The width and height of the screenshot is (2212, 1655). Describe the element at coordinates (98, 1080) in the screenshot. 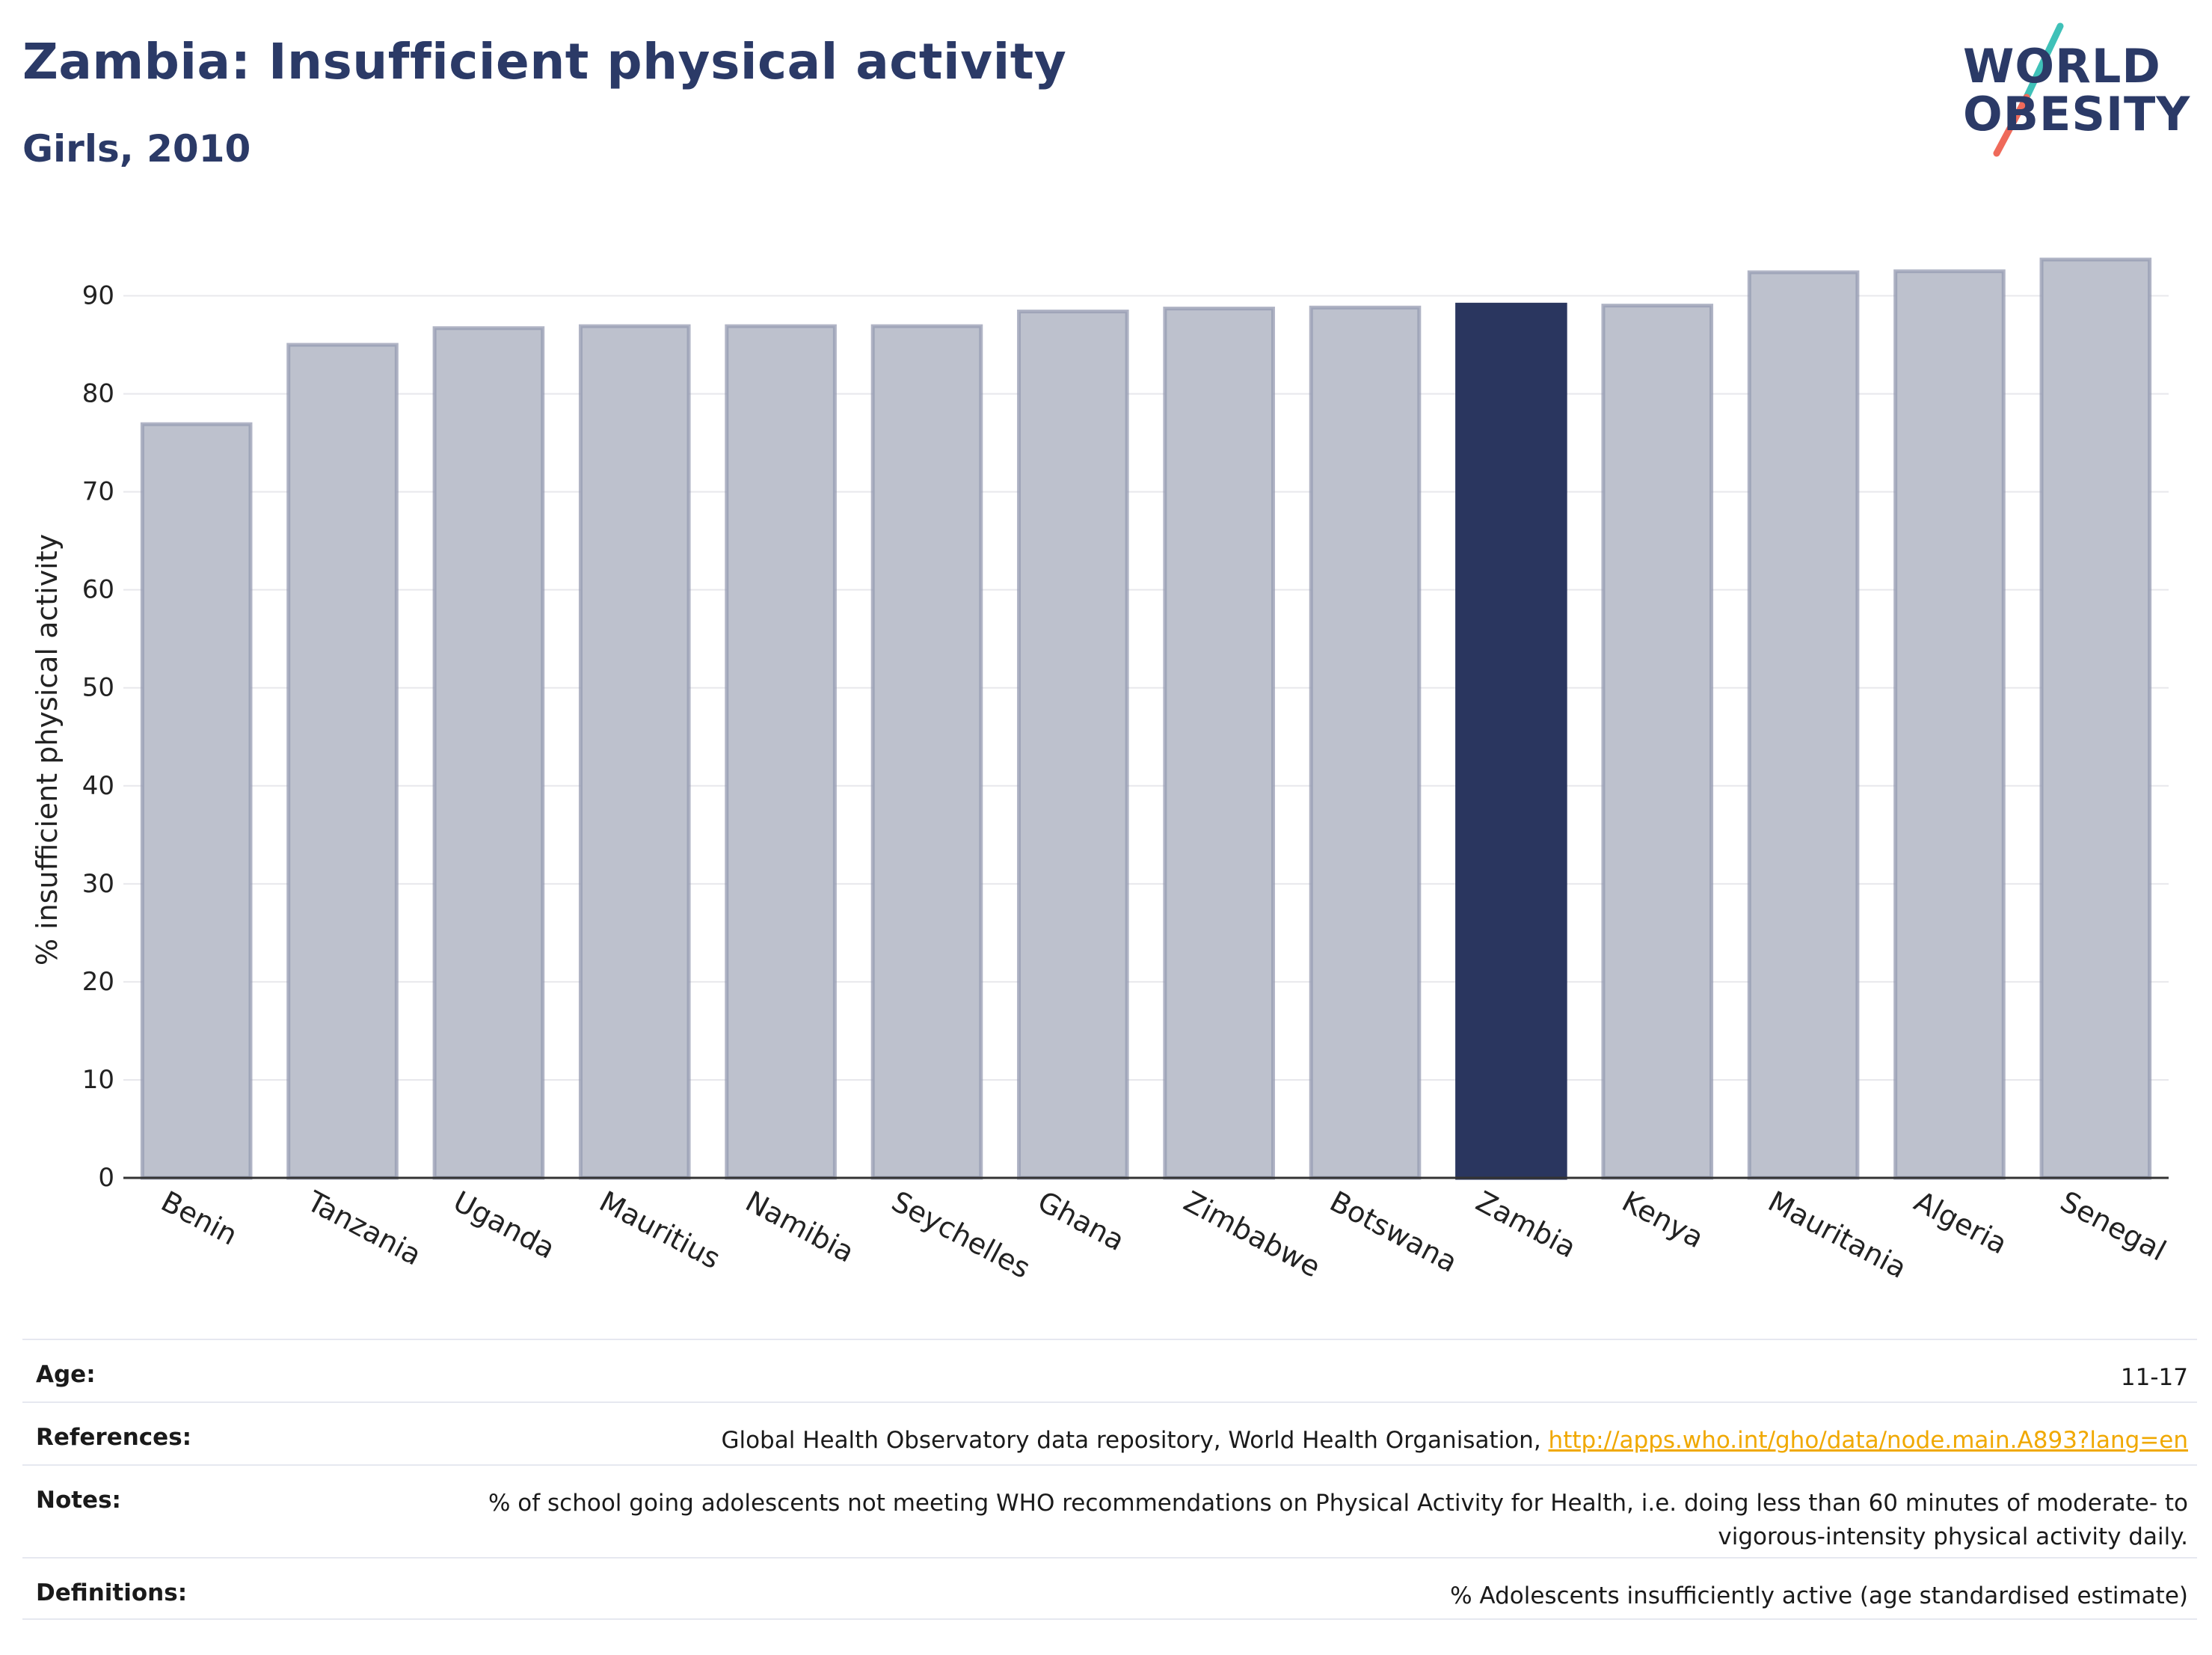

I see `y-tick-label: 10` at that location.